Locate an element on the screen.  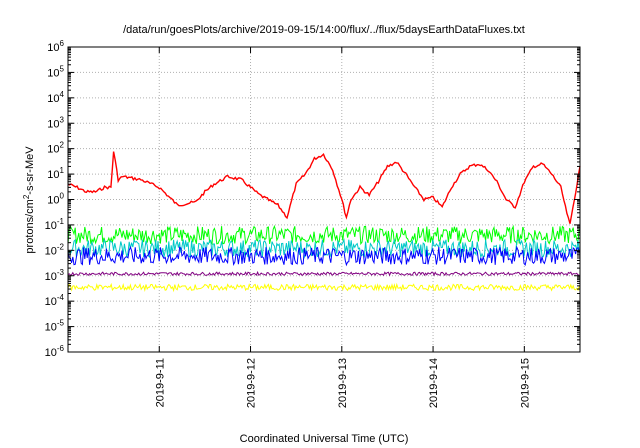
x-tick-label: 2019-9-13 is located at coordinates (343, 383).